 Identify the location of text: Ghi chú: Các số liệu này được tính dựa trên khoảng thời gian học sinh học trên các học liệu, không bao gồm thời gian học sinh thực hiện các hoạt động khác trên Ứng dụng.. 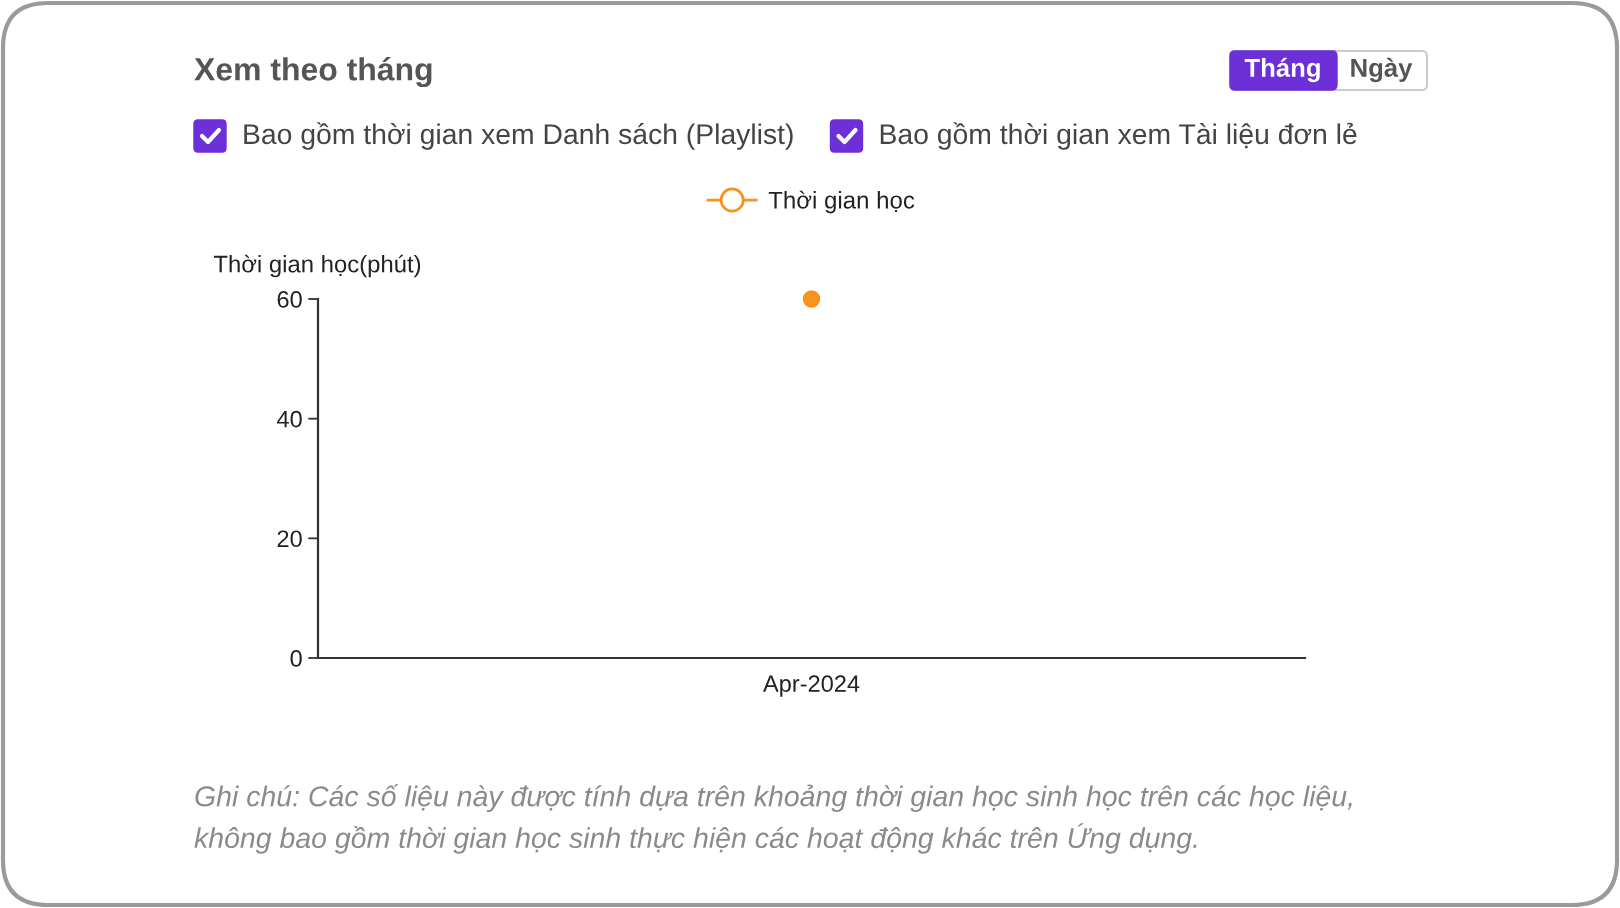
(773, 819).